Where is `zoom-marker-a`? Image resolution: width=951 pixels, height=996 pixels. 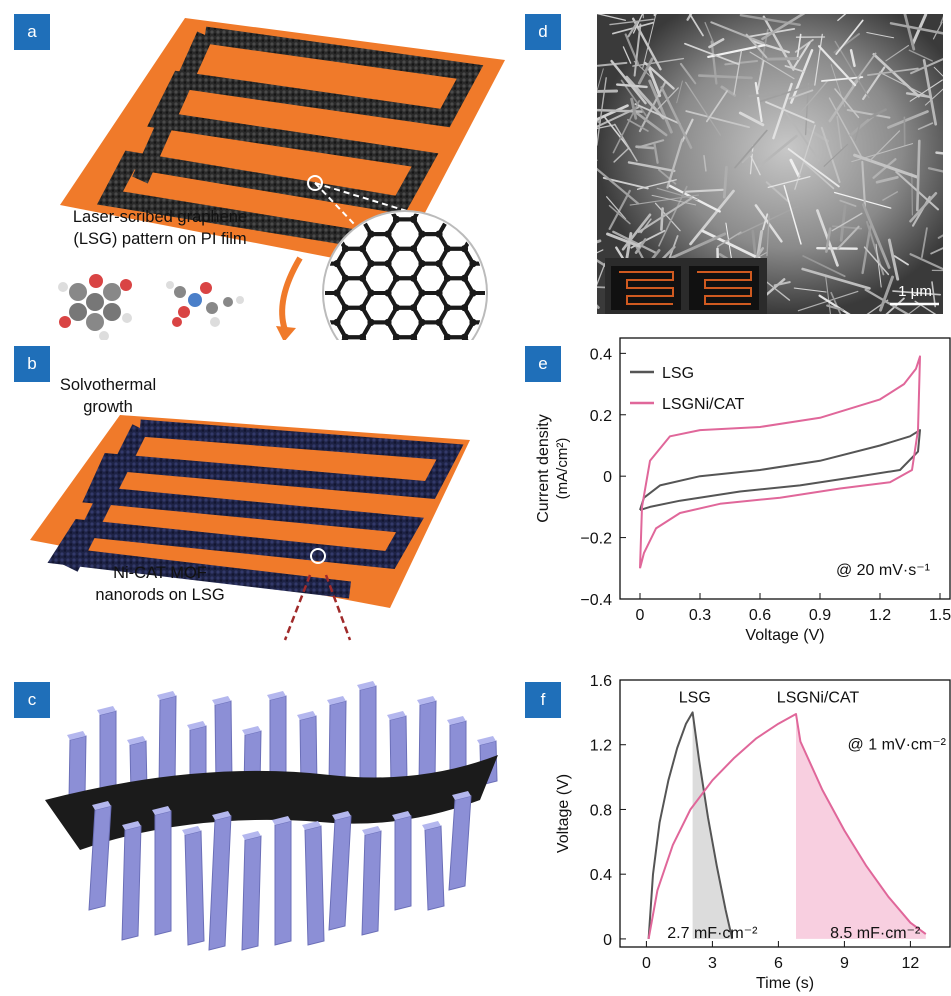
zoom-marker-a is located at coordinates (315, 183).